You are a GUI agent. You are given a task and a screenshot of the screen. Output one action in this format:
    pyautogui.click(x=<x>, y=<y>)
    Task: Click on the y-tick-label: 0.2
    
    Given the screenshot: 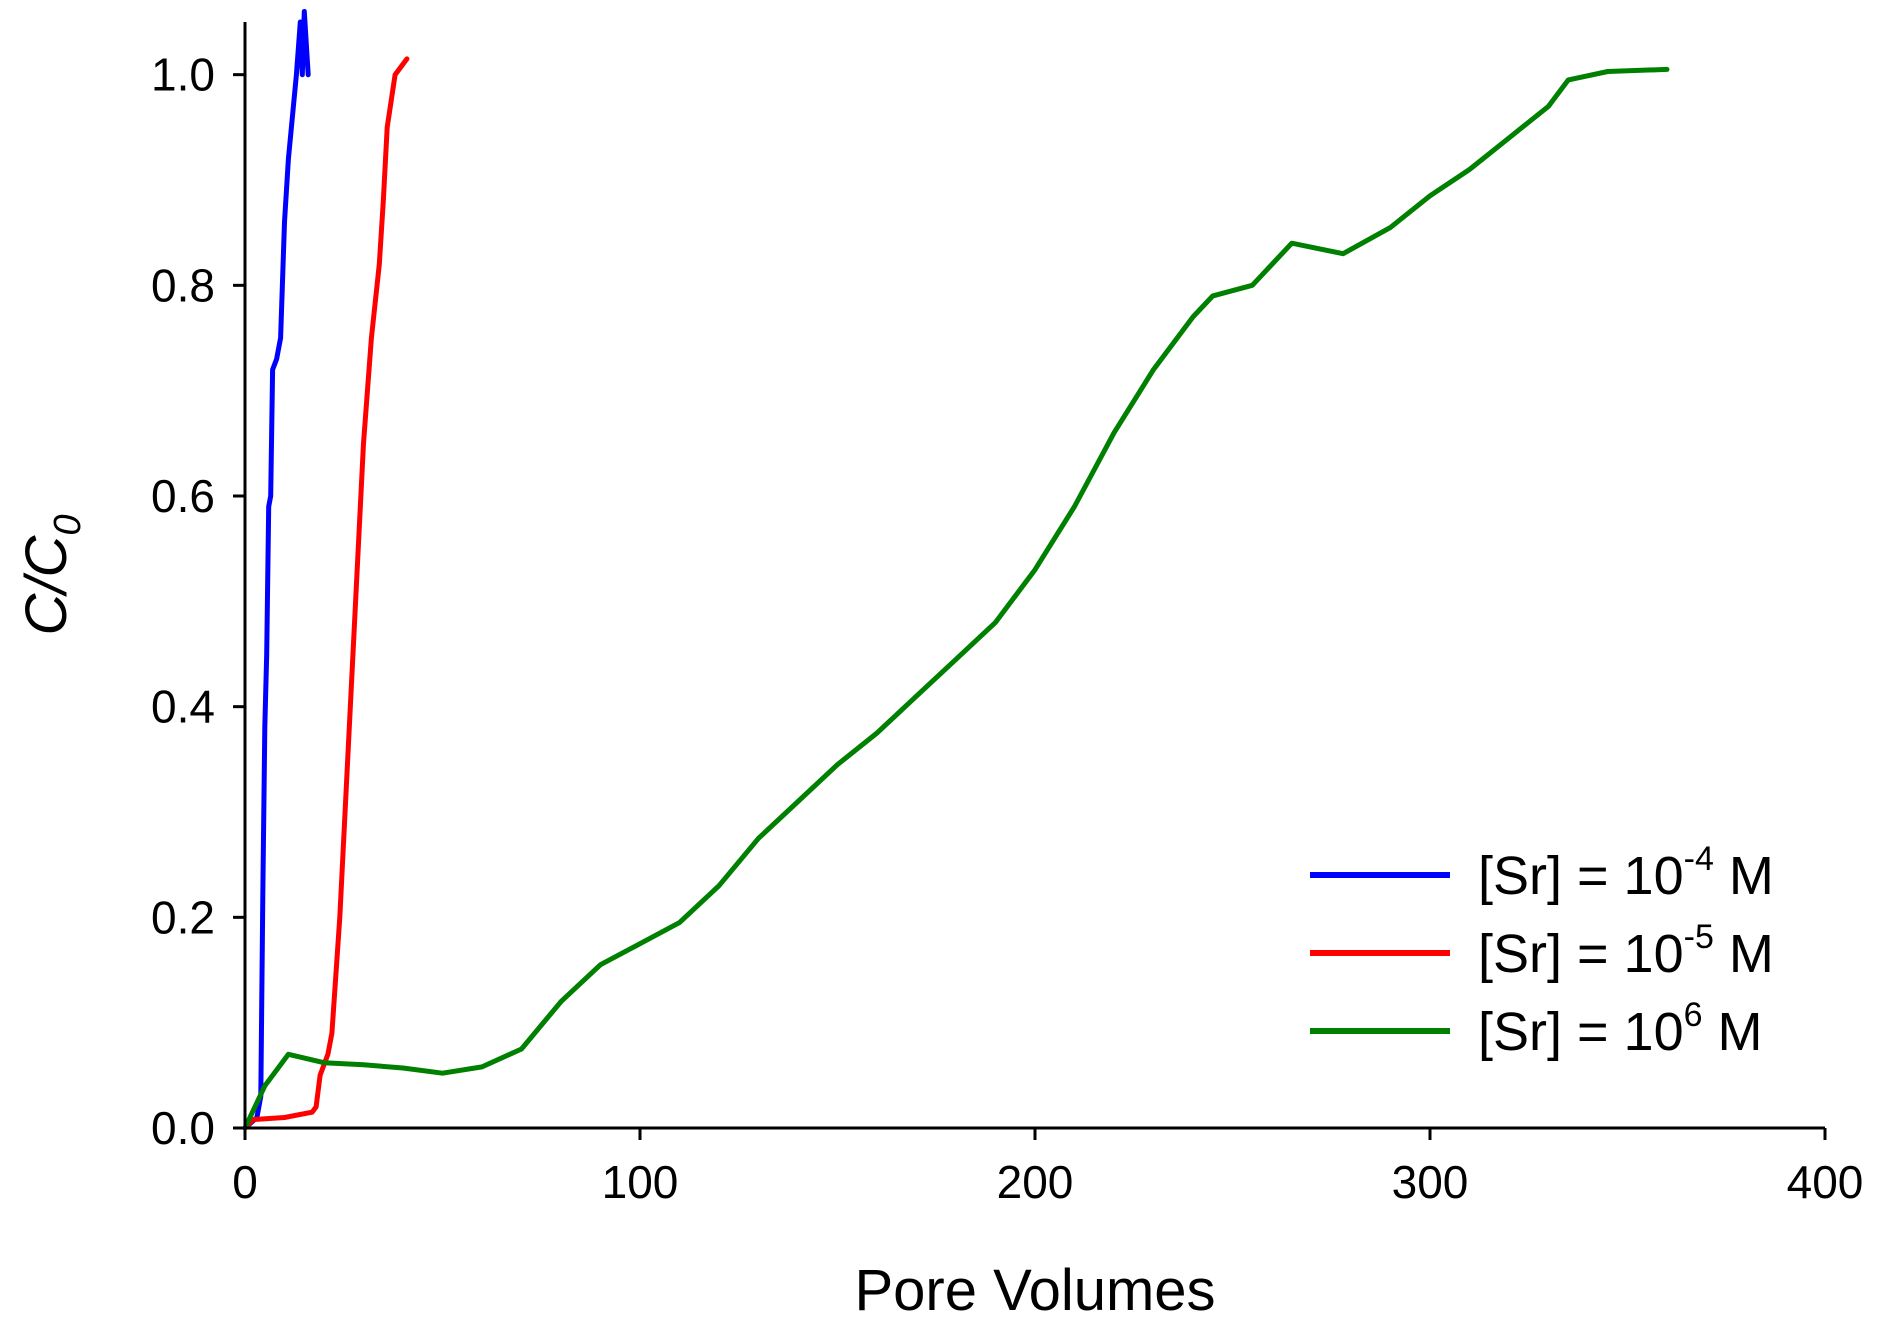 What is the action you would take?
    pyautogui.click(x=183, y=917)
    